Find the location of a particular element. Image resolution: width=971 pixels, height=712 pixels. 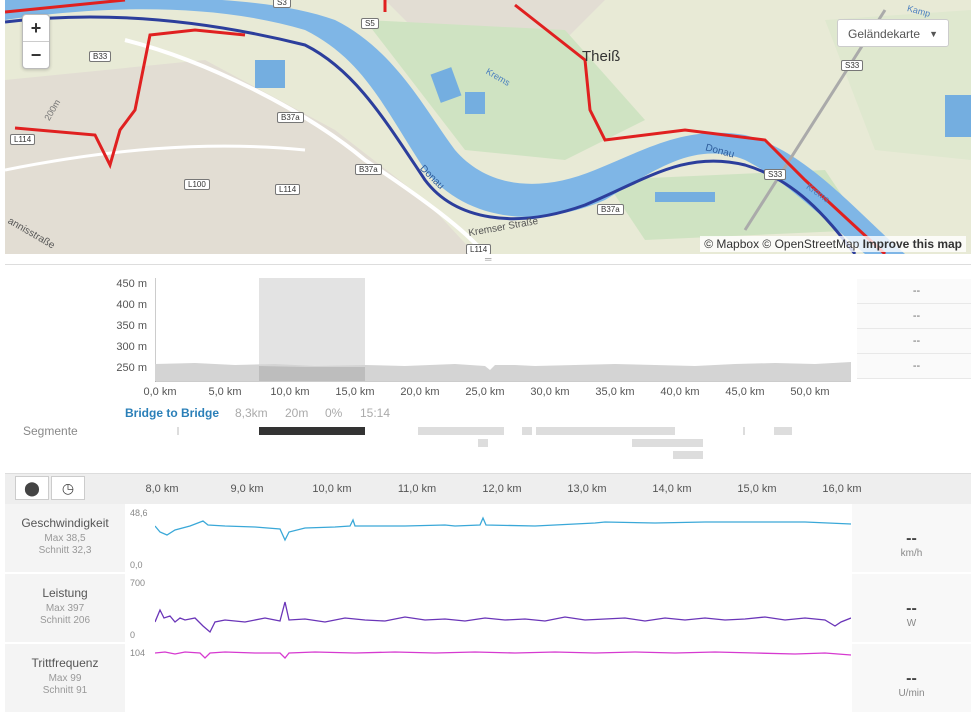

map-layer-select: Geländekarte ▼ is located at coordinates (893, 33).